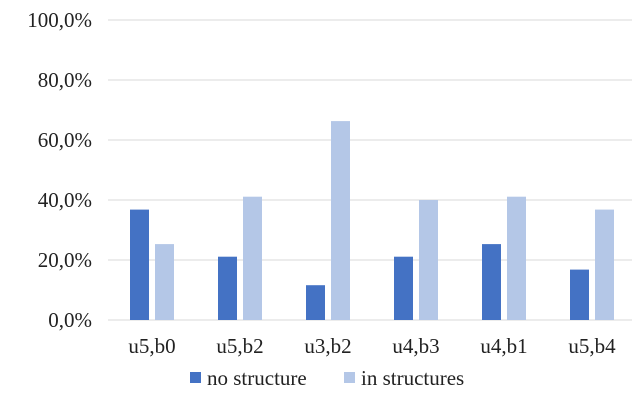 This screenshot has width=636, height=398. What do you see at coordinates (415, 346) in the screenshot?
I see `x-tick-label: u4,b3` at bounding box center [415, 346].